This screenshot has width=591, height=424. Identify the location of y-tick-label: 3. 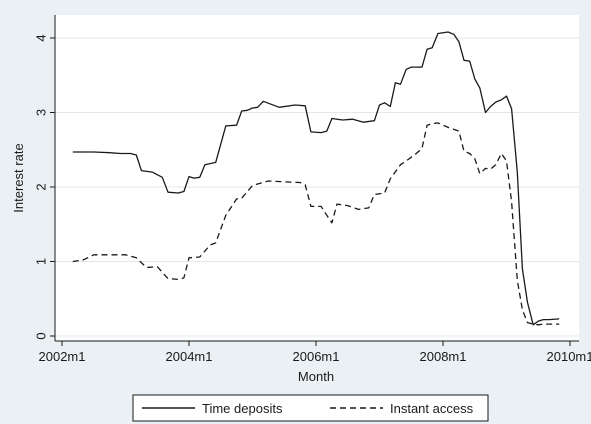
(41, 112).